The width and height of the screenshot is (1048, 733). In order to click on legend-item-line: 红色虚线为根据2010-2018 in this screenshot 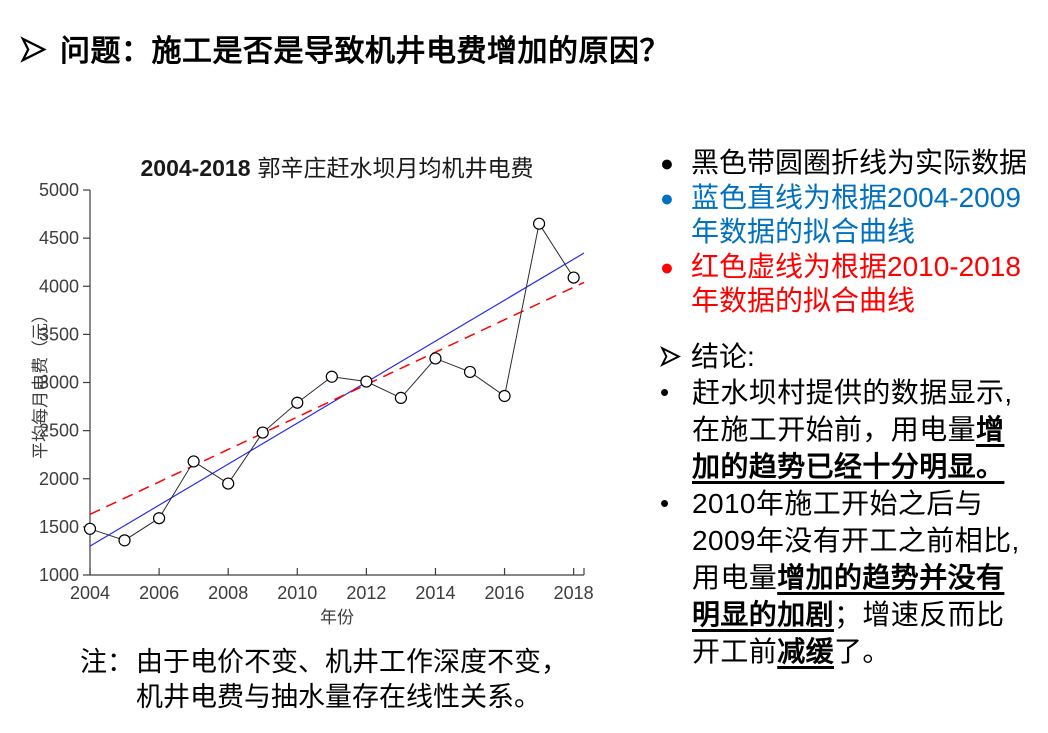, I will do `click(856, 266)`.